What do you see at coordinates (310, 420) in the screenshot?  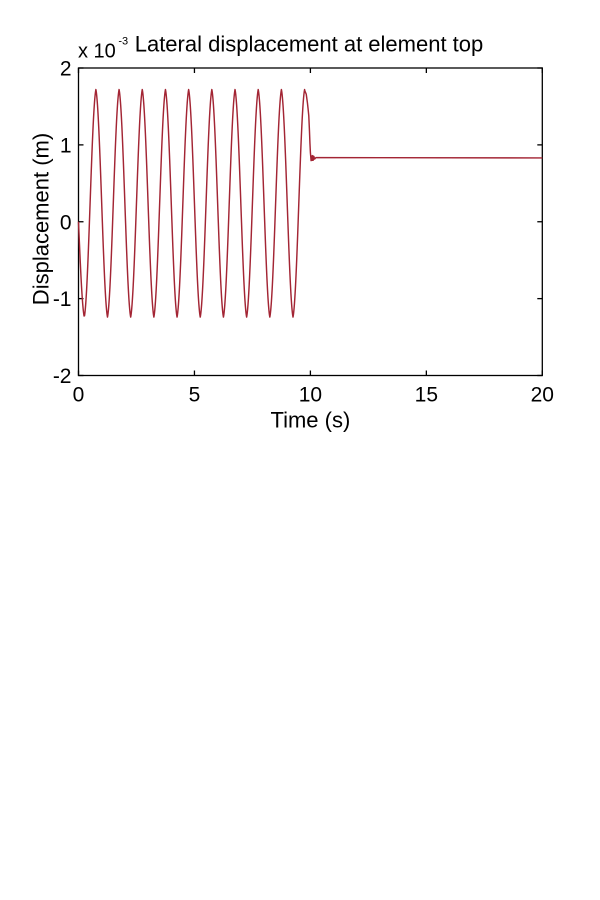 I see `svg-text: Time (s)` at bounding box center [310, 420].